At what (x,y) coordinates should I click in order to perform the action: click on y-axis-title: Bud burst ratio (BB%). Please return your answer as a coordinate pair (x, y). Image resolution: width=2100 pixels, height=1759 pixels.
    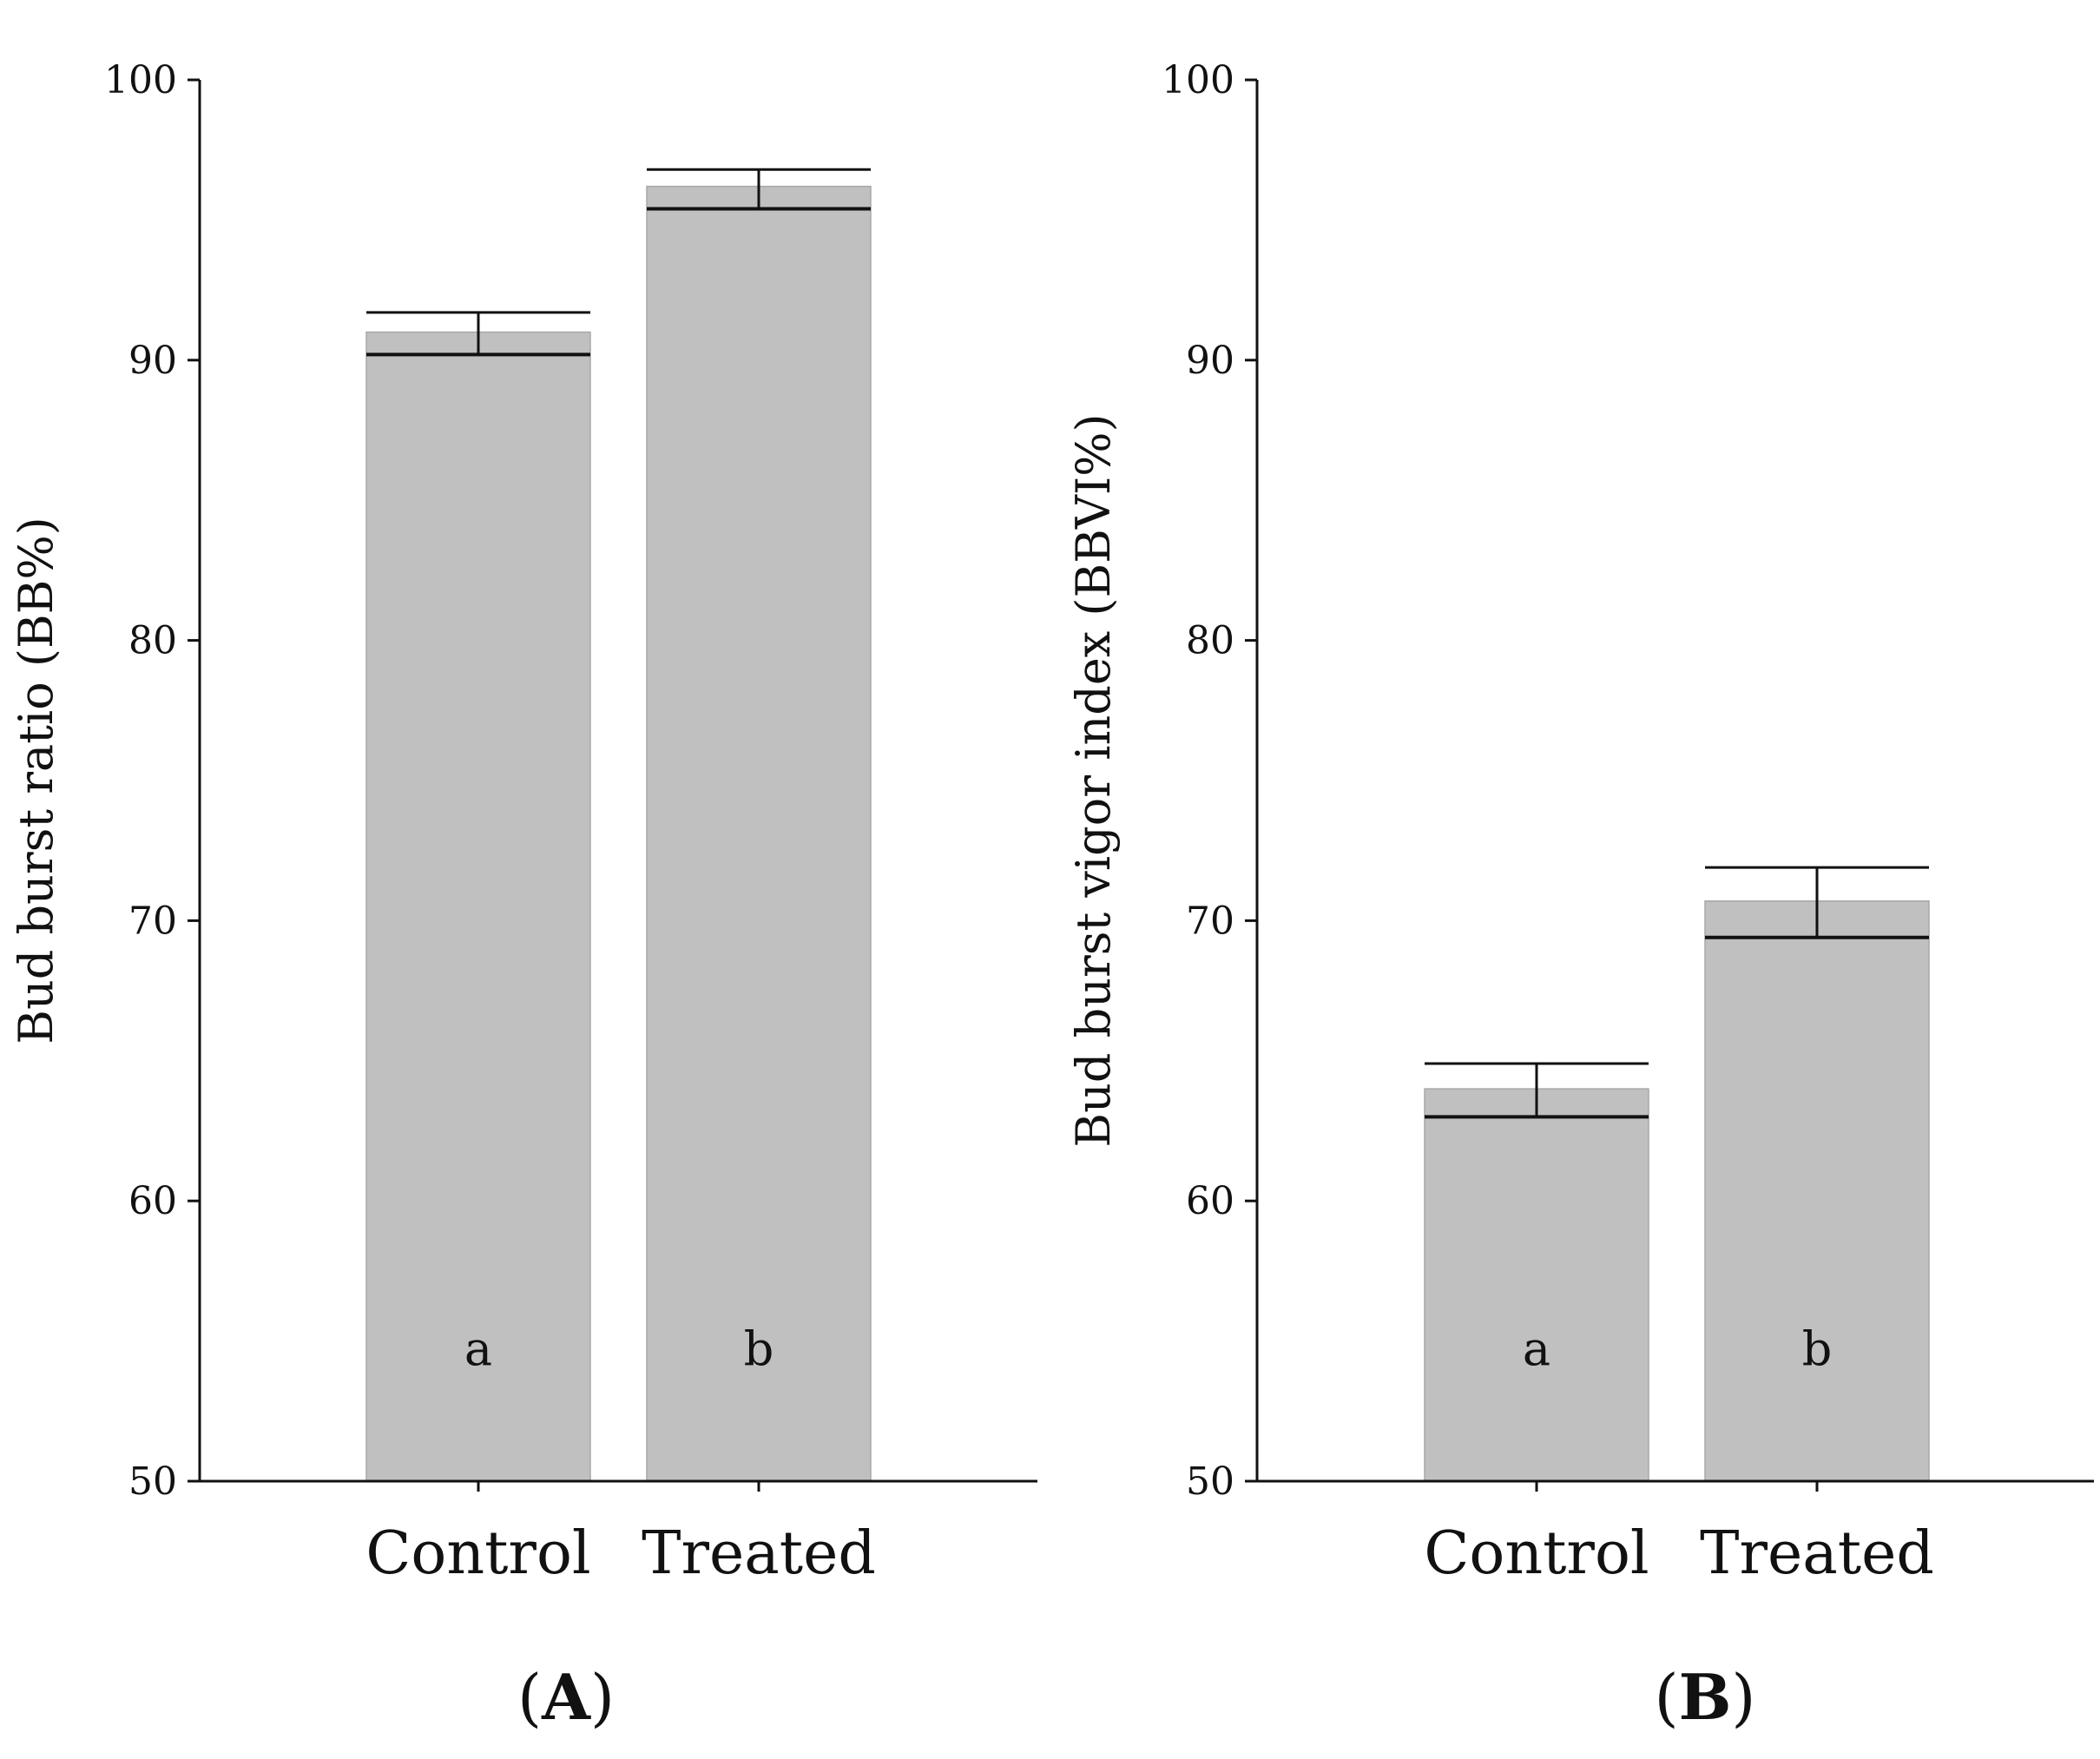
    Looking at the image, I should click on (36, 780).